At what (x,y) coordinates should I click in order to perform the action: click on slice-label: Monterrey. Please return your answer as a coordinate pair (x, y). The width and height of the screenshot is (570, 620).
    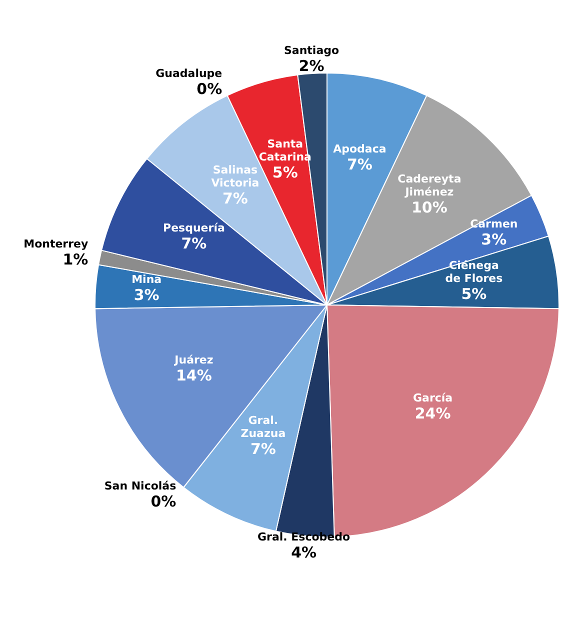
    Looking at the image, I should click on (56, 244).